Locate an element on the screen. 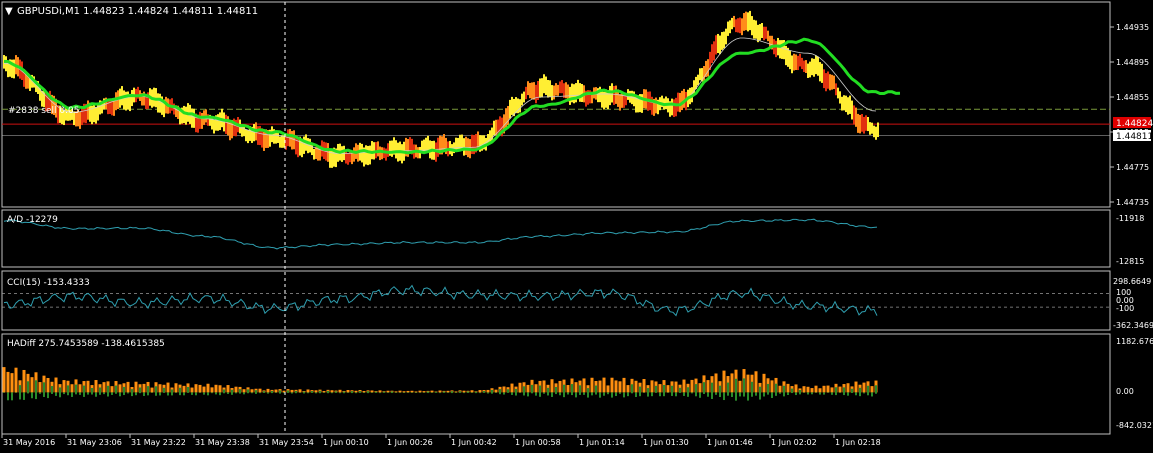 The height and width of the screenshot is (453, 1153). collapse-triangle-icon: ▼ is located at coordinates (9, 11).